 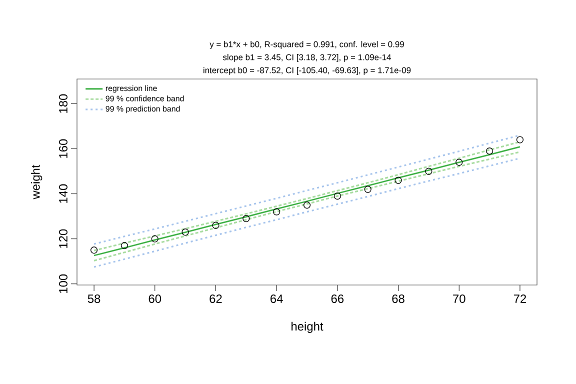 I want to click on y-axis-title: weight, so click(x=36, y=182).